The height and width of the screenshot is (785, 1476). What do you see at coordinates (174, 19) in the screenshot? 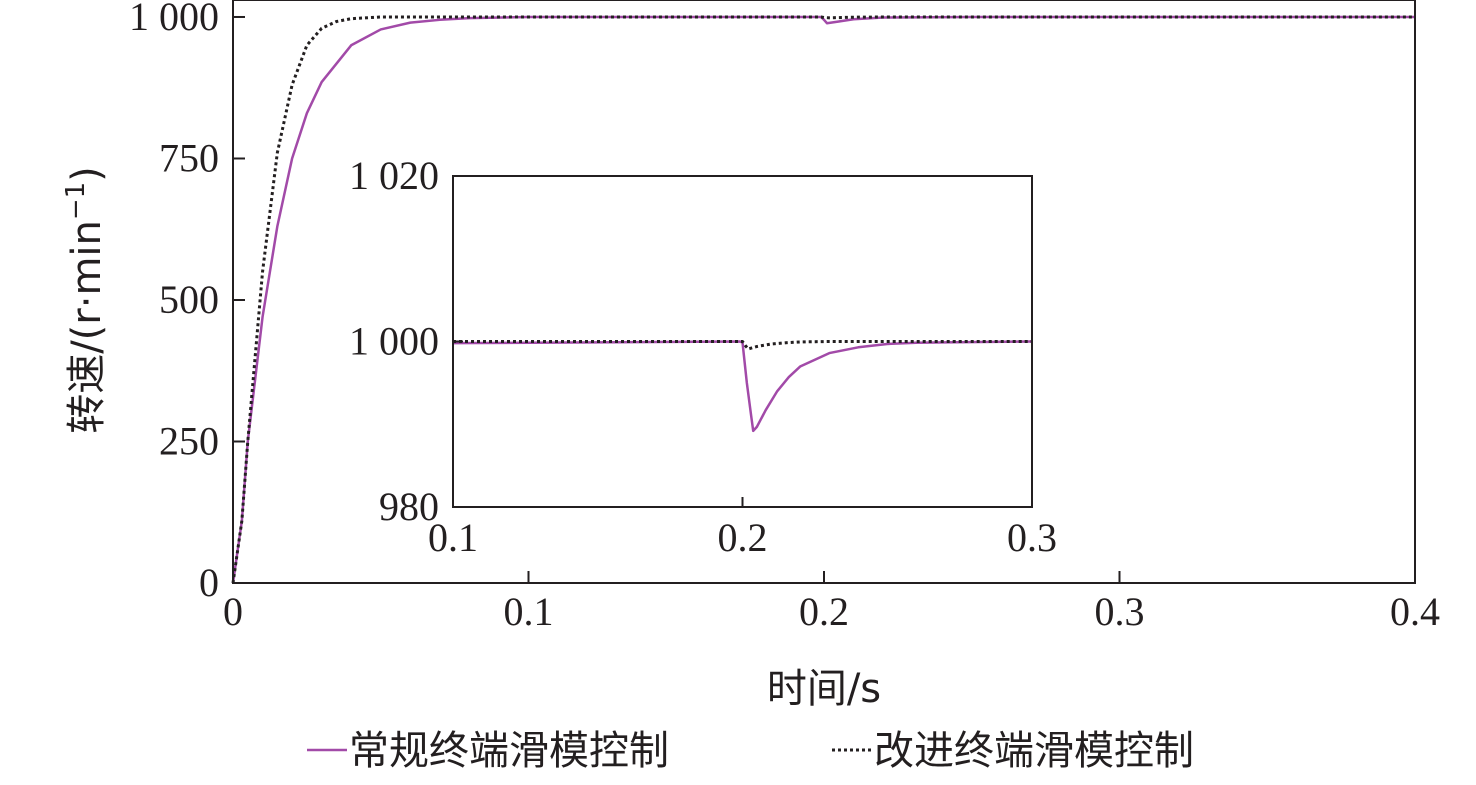
I see `y-tick-label: 1 000` at bounding box center [174, 19].